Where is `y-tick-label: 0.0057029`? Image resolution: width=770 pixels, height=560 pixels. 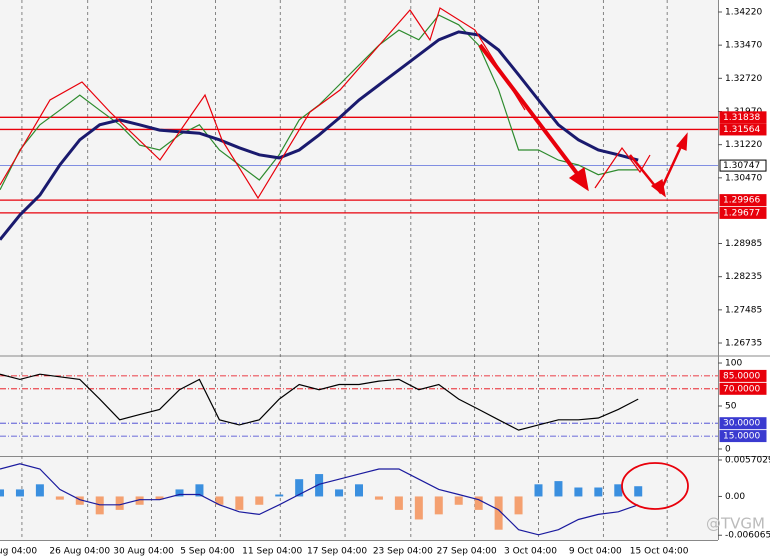
y-tick-label: 0.0057029 is located at coordinates (747, 460).